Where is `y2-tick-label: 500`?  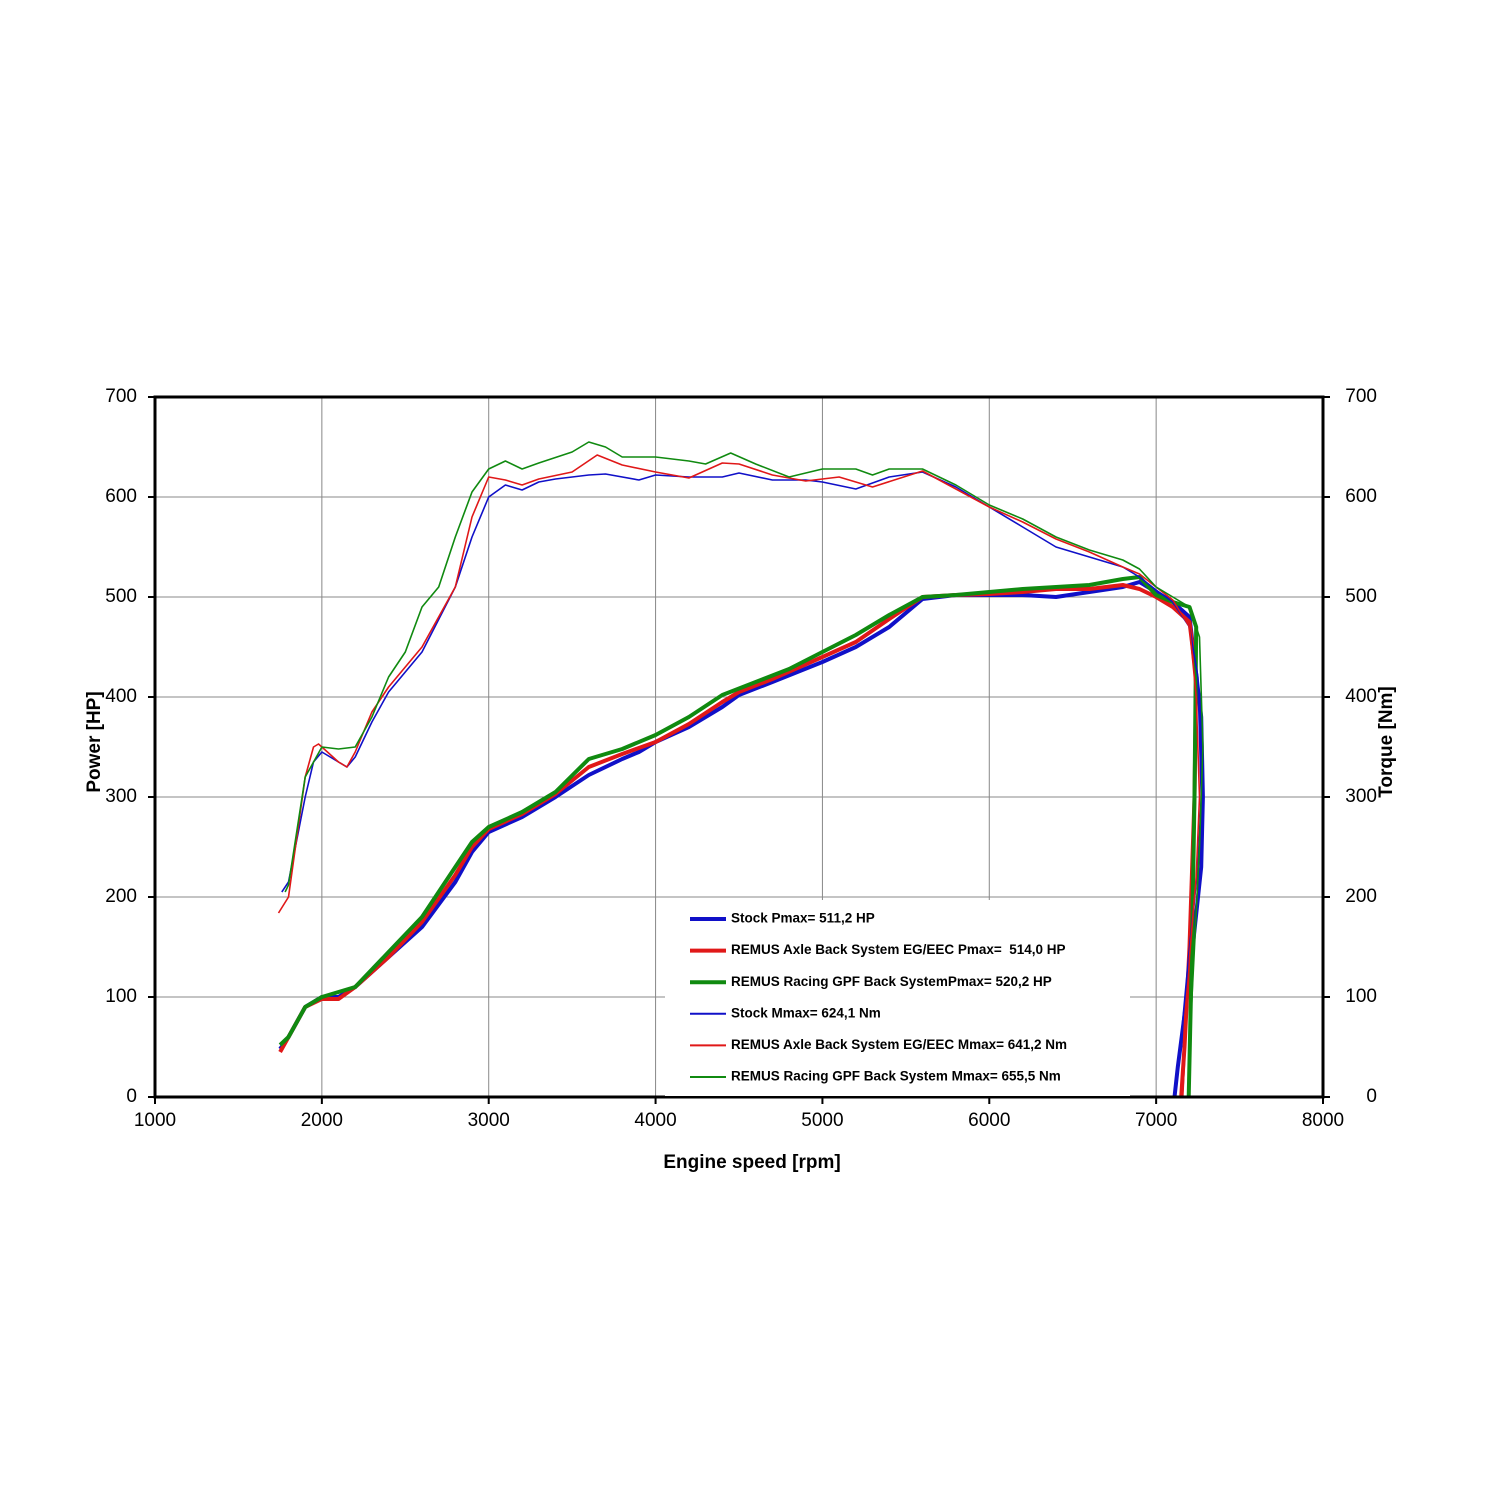
y2-tick-label: 500 is located at coordinates (1361, 596).